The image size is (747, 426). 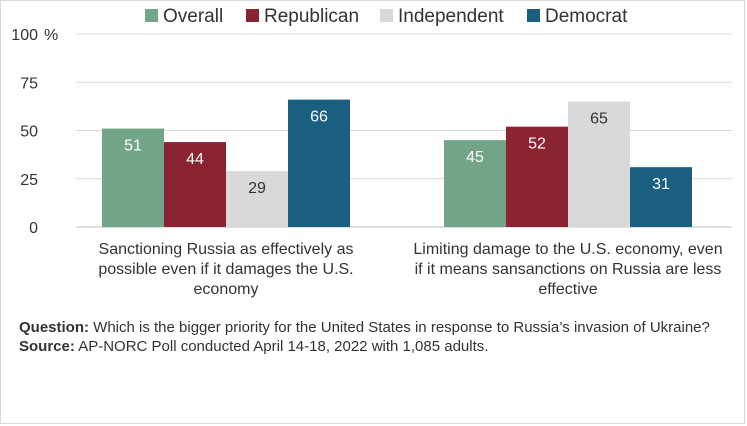 I want to click on bar-value-label: 45, so click(x=475, y=157).